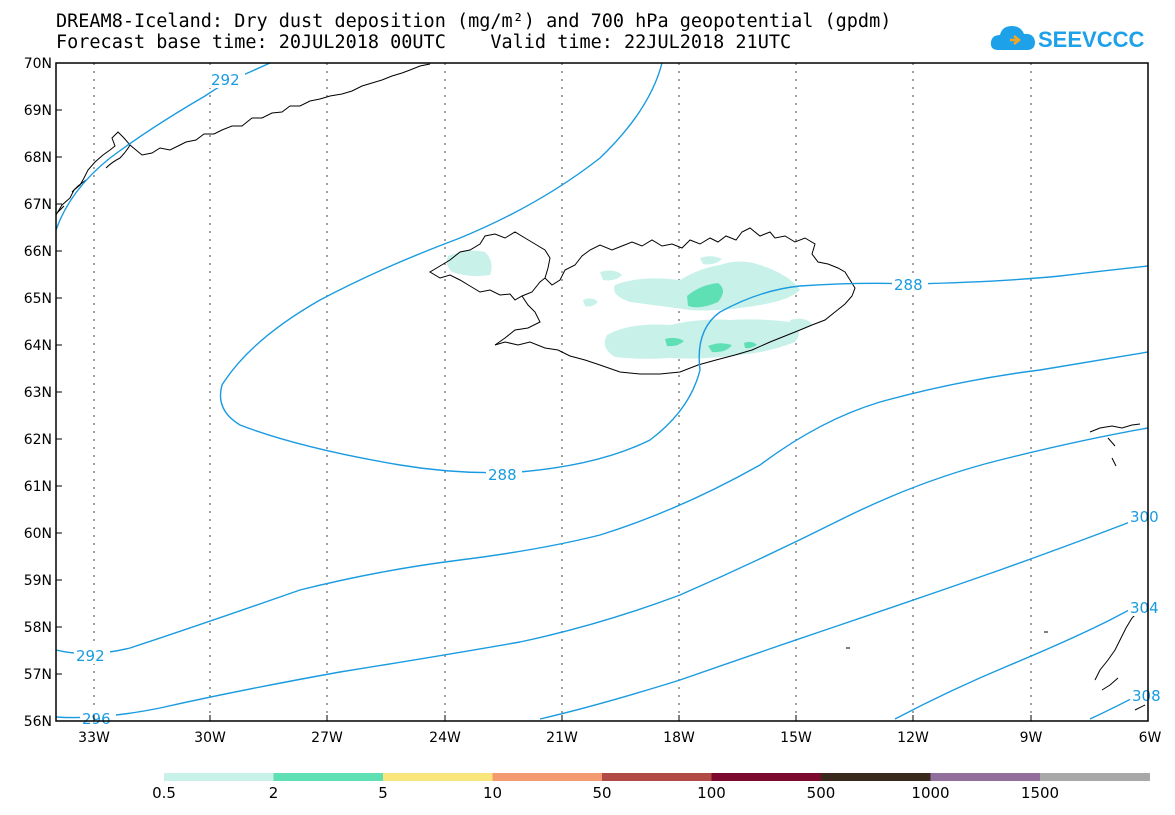 Image resolution: width=1175 pixels, height=815 pixels. I want to click on colorbar-label: 5, so click(383, 793).